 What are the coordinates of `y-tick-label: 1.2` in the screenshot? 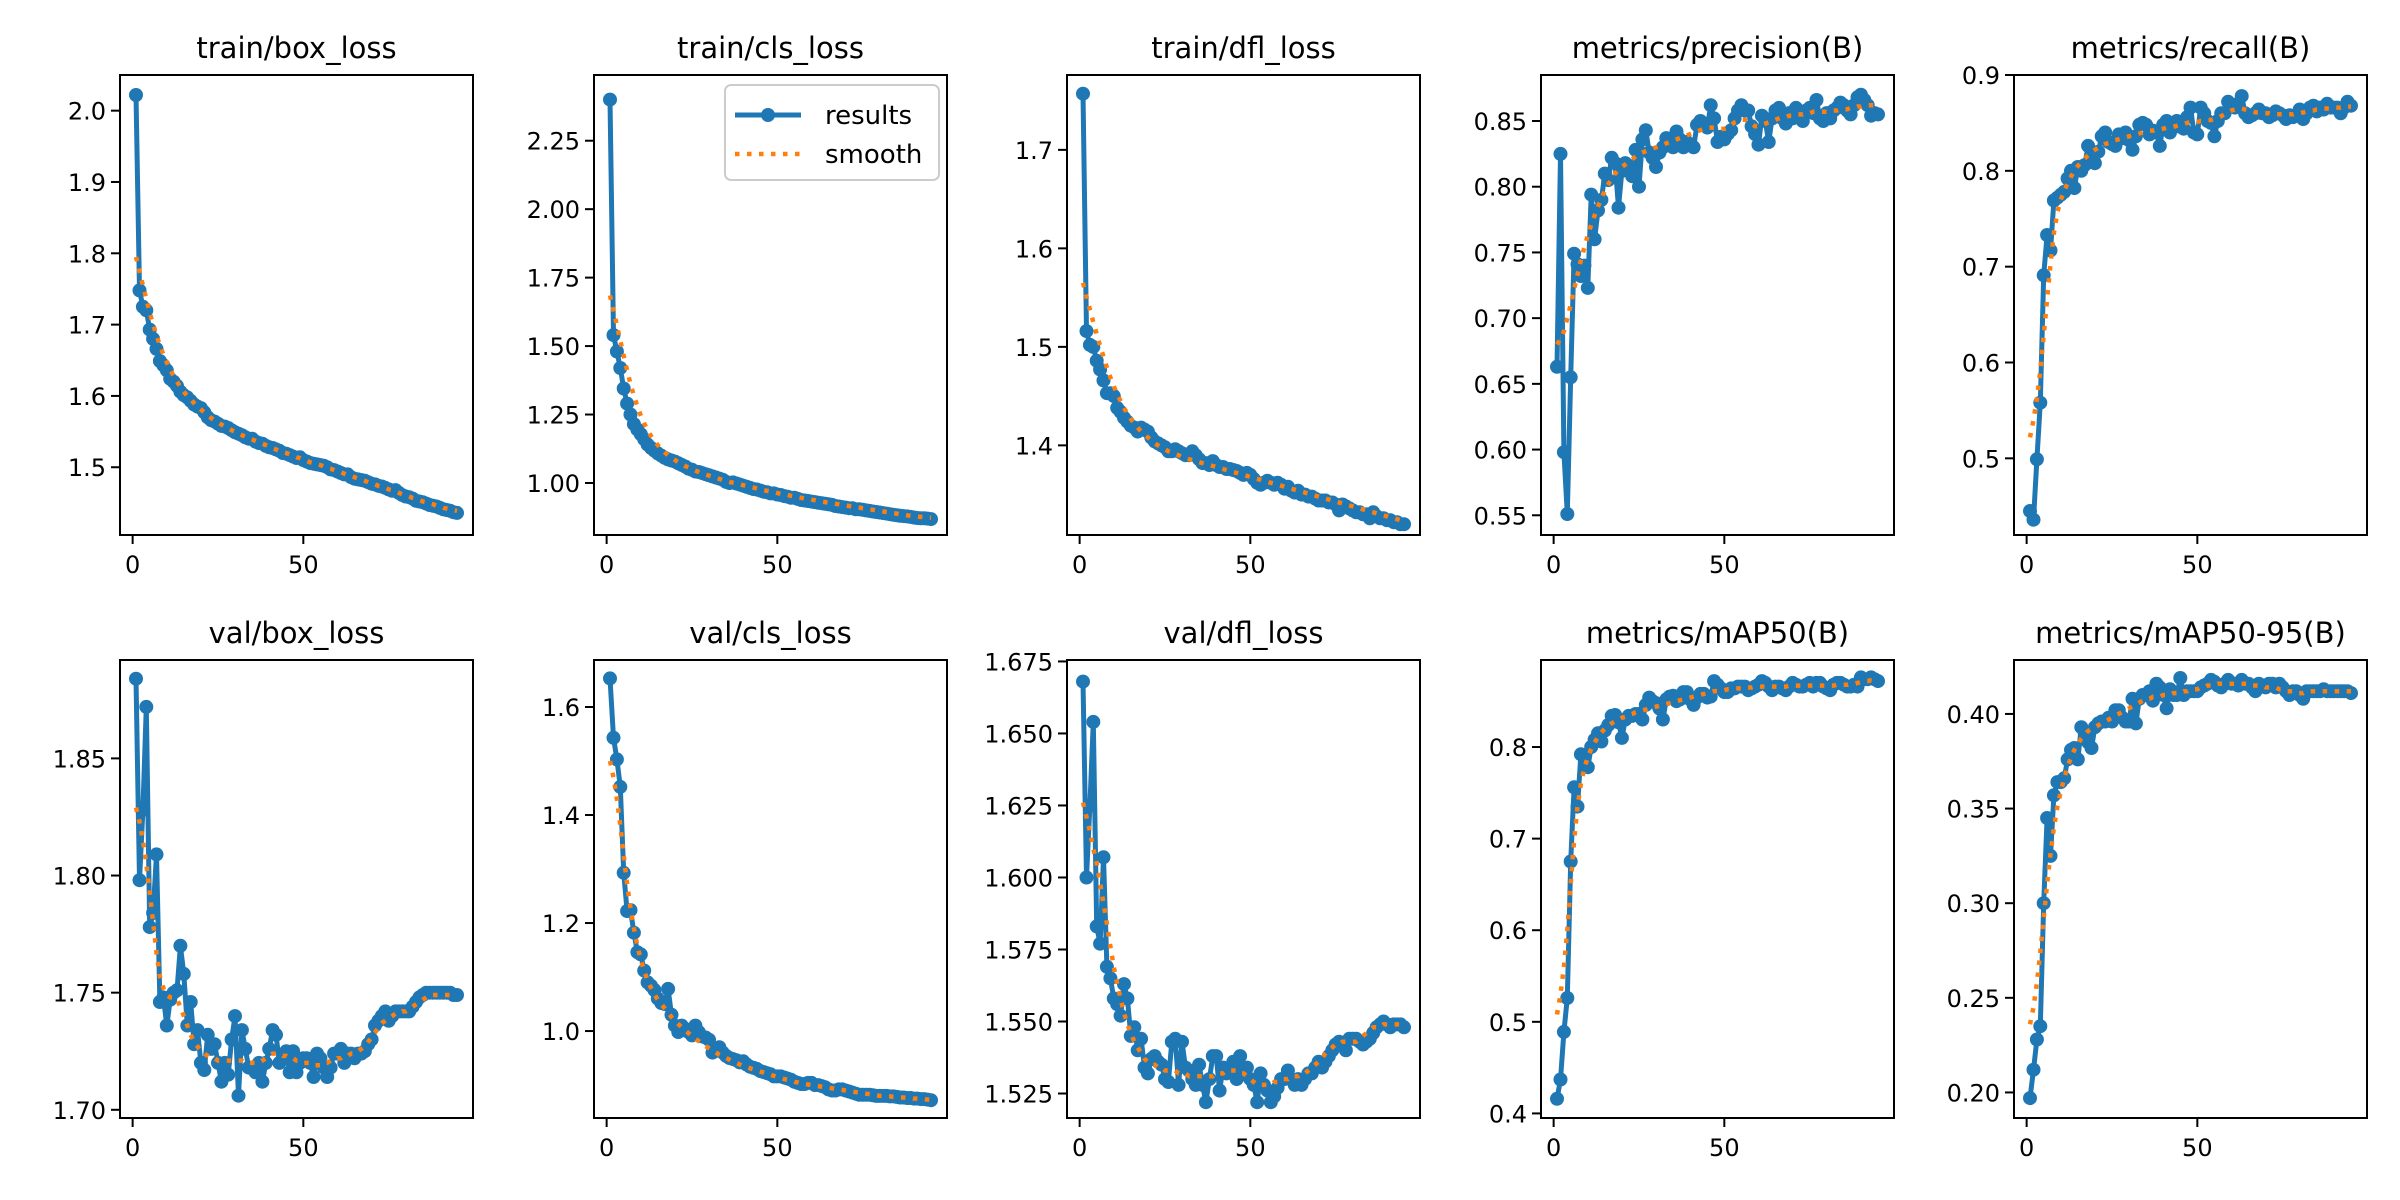 It's located at (561, 924).